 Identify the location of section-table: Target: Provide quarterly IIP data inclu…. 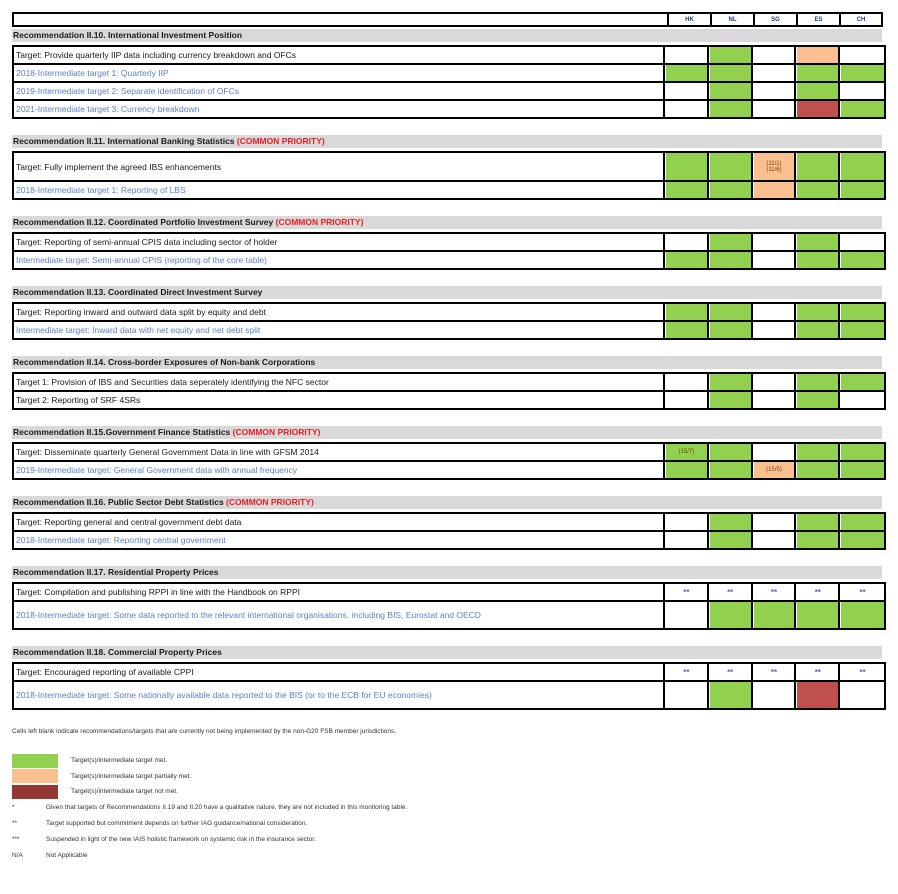
(449, 82).